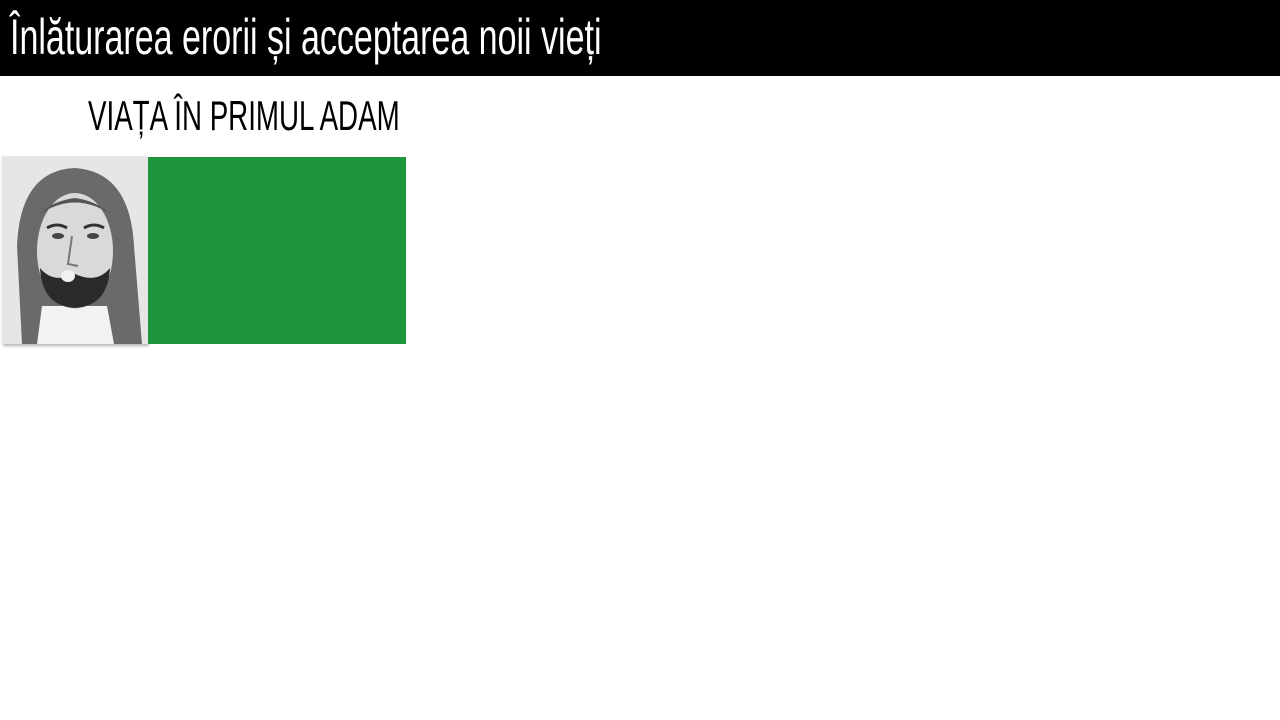 Image resolution: width=1280 pixels, height=720 pixels. I want to click on slide-subtitle: VIAȚA ÎN PRIMUL ADAM, so click(244, 115).